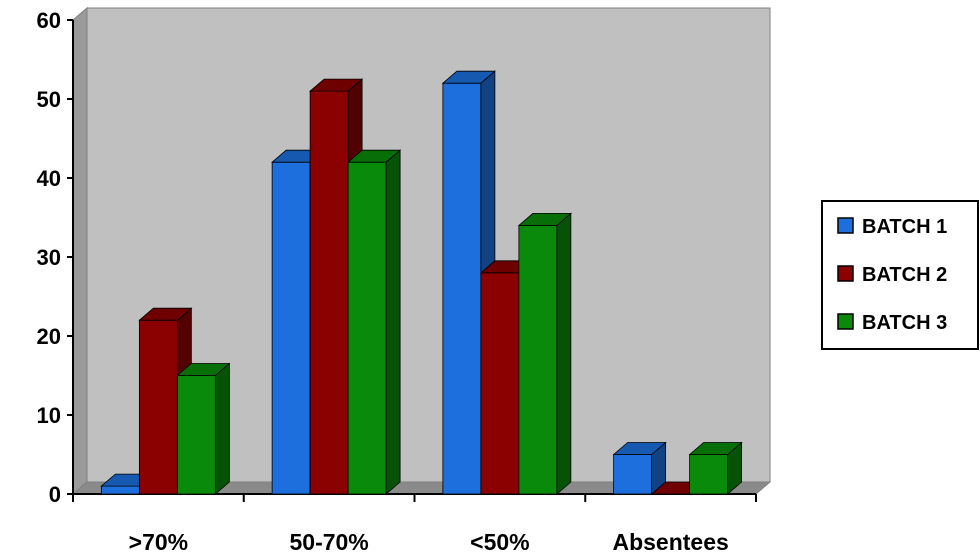 The height and width of the screenshot is (560, 980). What do you see at coordinates (904, 275) in the screenshot?
I see `legend-label: BATCH 2` at bounding box center [904, 275].